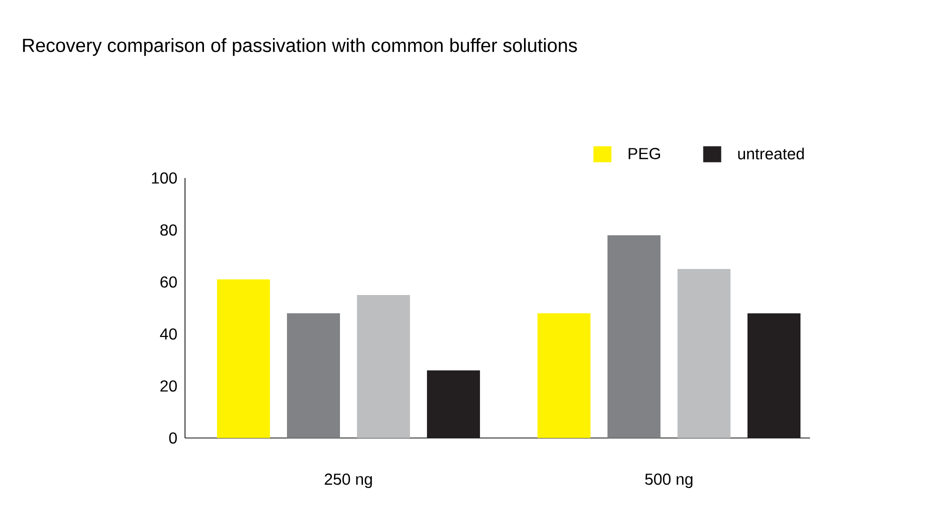 The width and height of the screenshot is (933, 525). What do you see at coordinates (168, 230) in the screenshot?
I see `y-tick-label: 80` at bounding box center [168, 230].